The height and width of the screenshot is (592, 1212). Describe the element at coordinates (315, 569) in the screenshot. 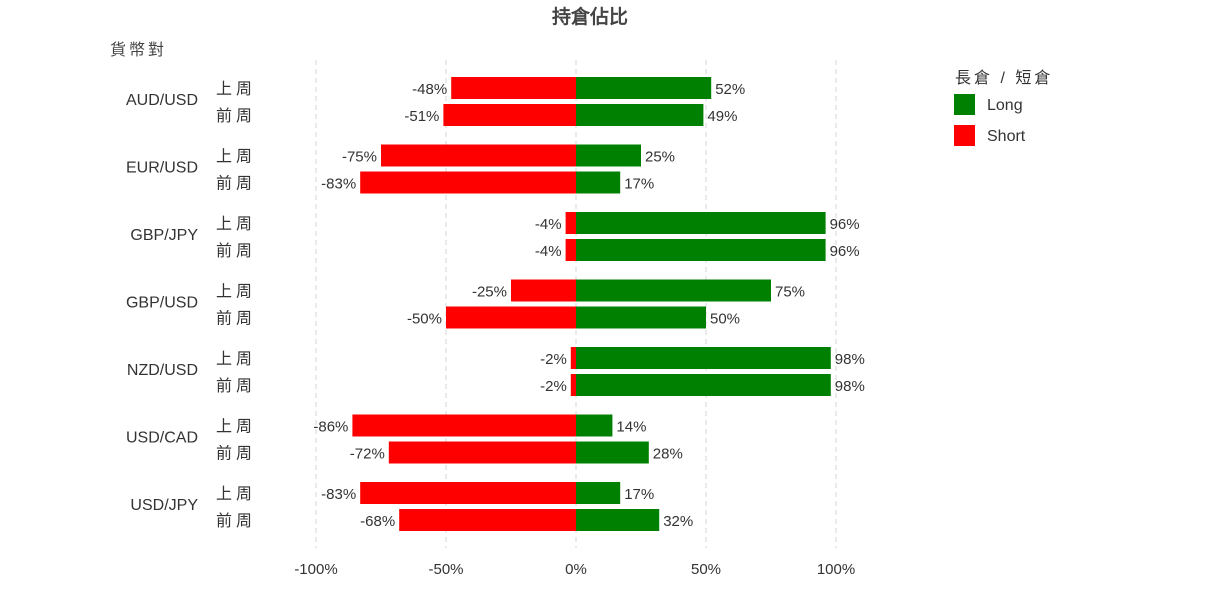

I see `x-tick-label: -100%` at that location.